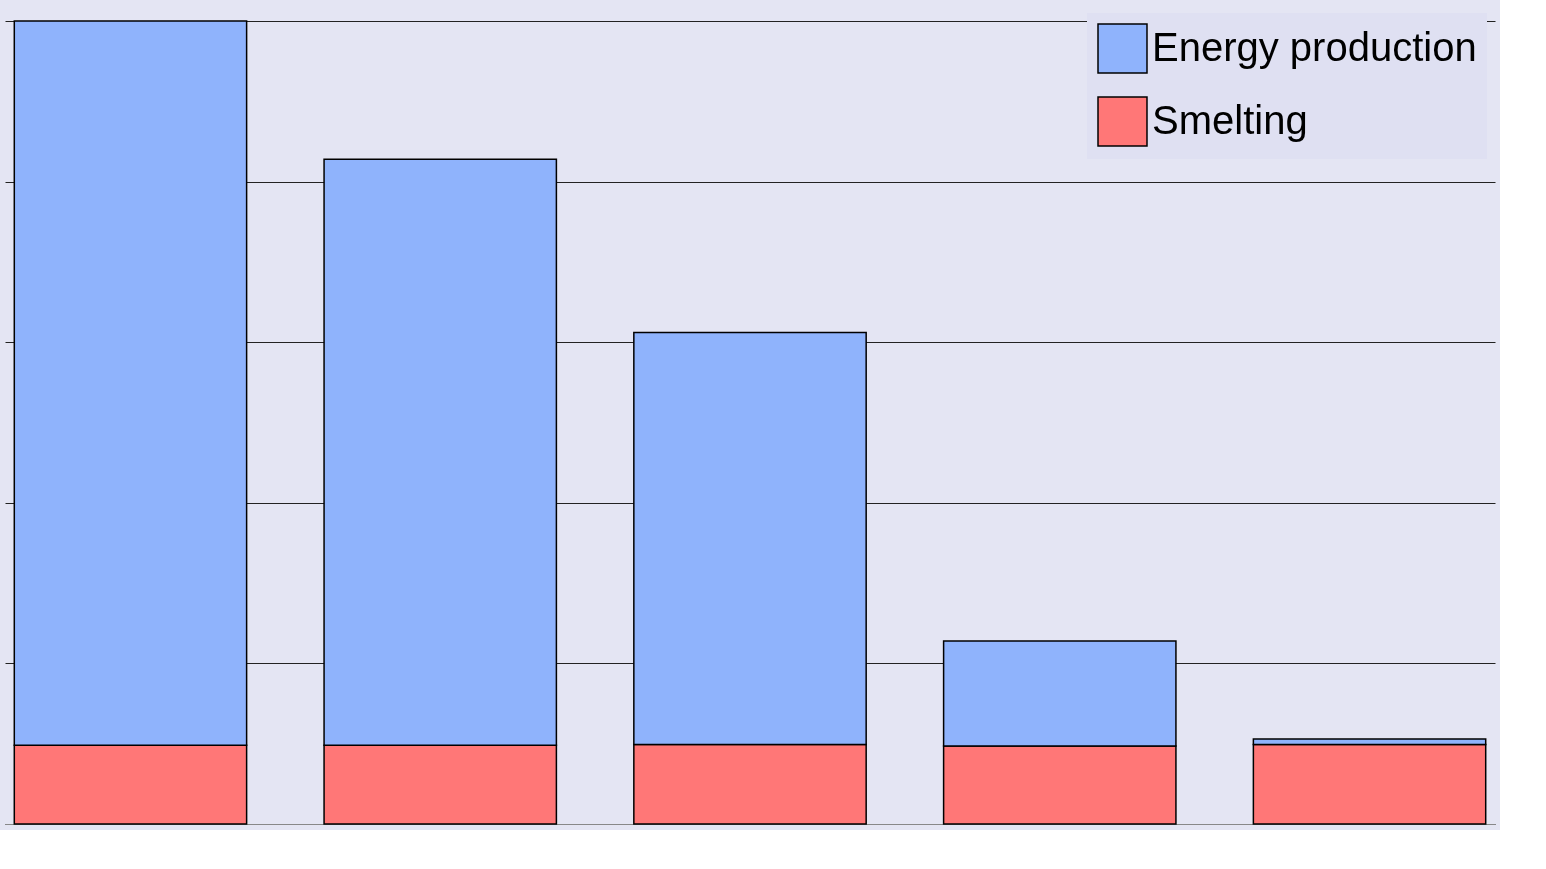 This screenshot has width=1546, height=869. I want to click on legend-label: Energy production, so click(1314, 46).